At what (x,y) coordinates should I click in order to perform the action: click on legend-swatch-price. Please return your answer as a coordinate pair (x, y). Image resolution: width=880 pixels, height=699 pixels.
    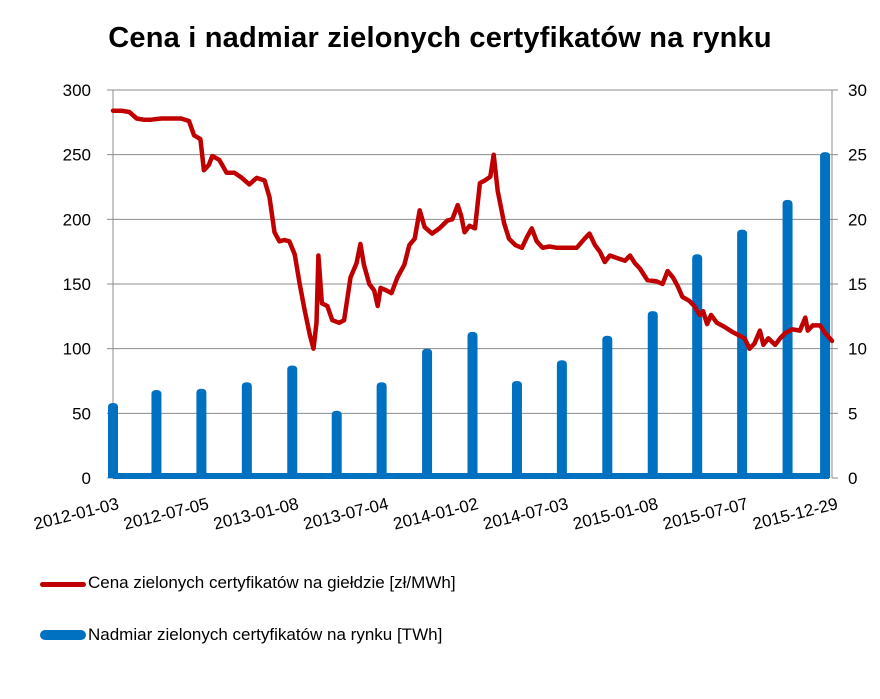
    Looking at the image, I should click on (63, 584).